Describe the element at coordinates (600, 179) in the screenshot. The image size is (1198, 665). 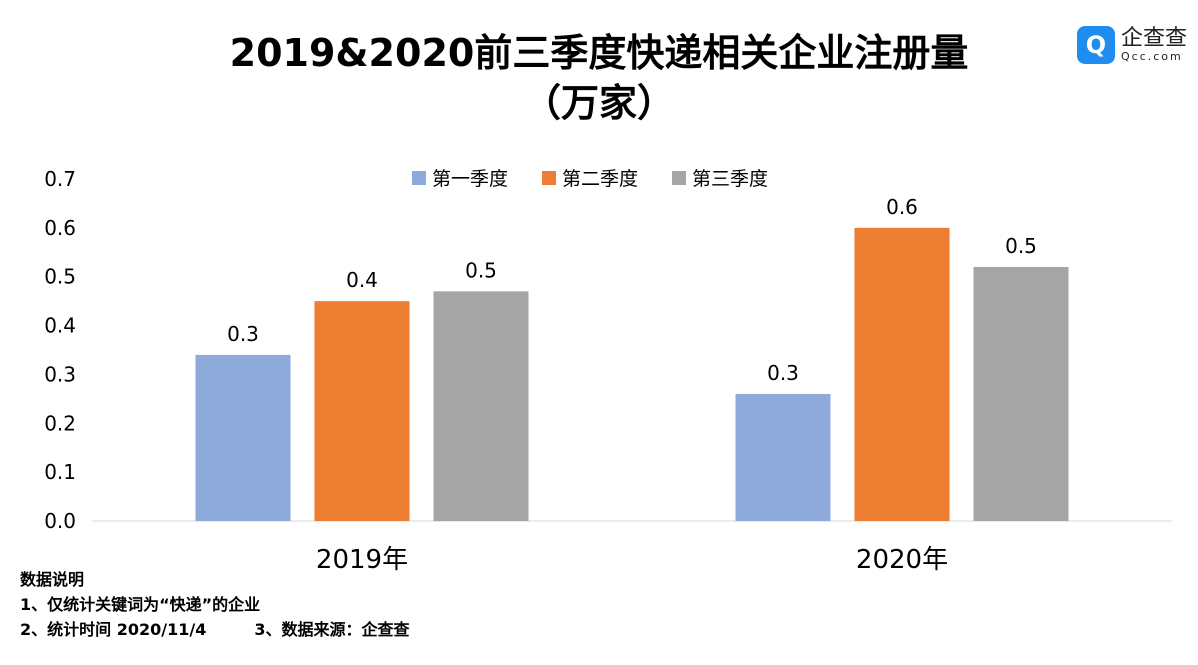
I see `legend-label: 第二季度` at that location.